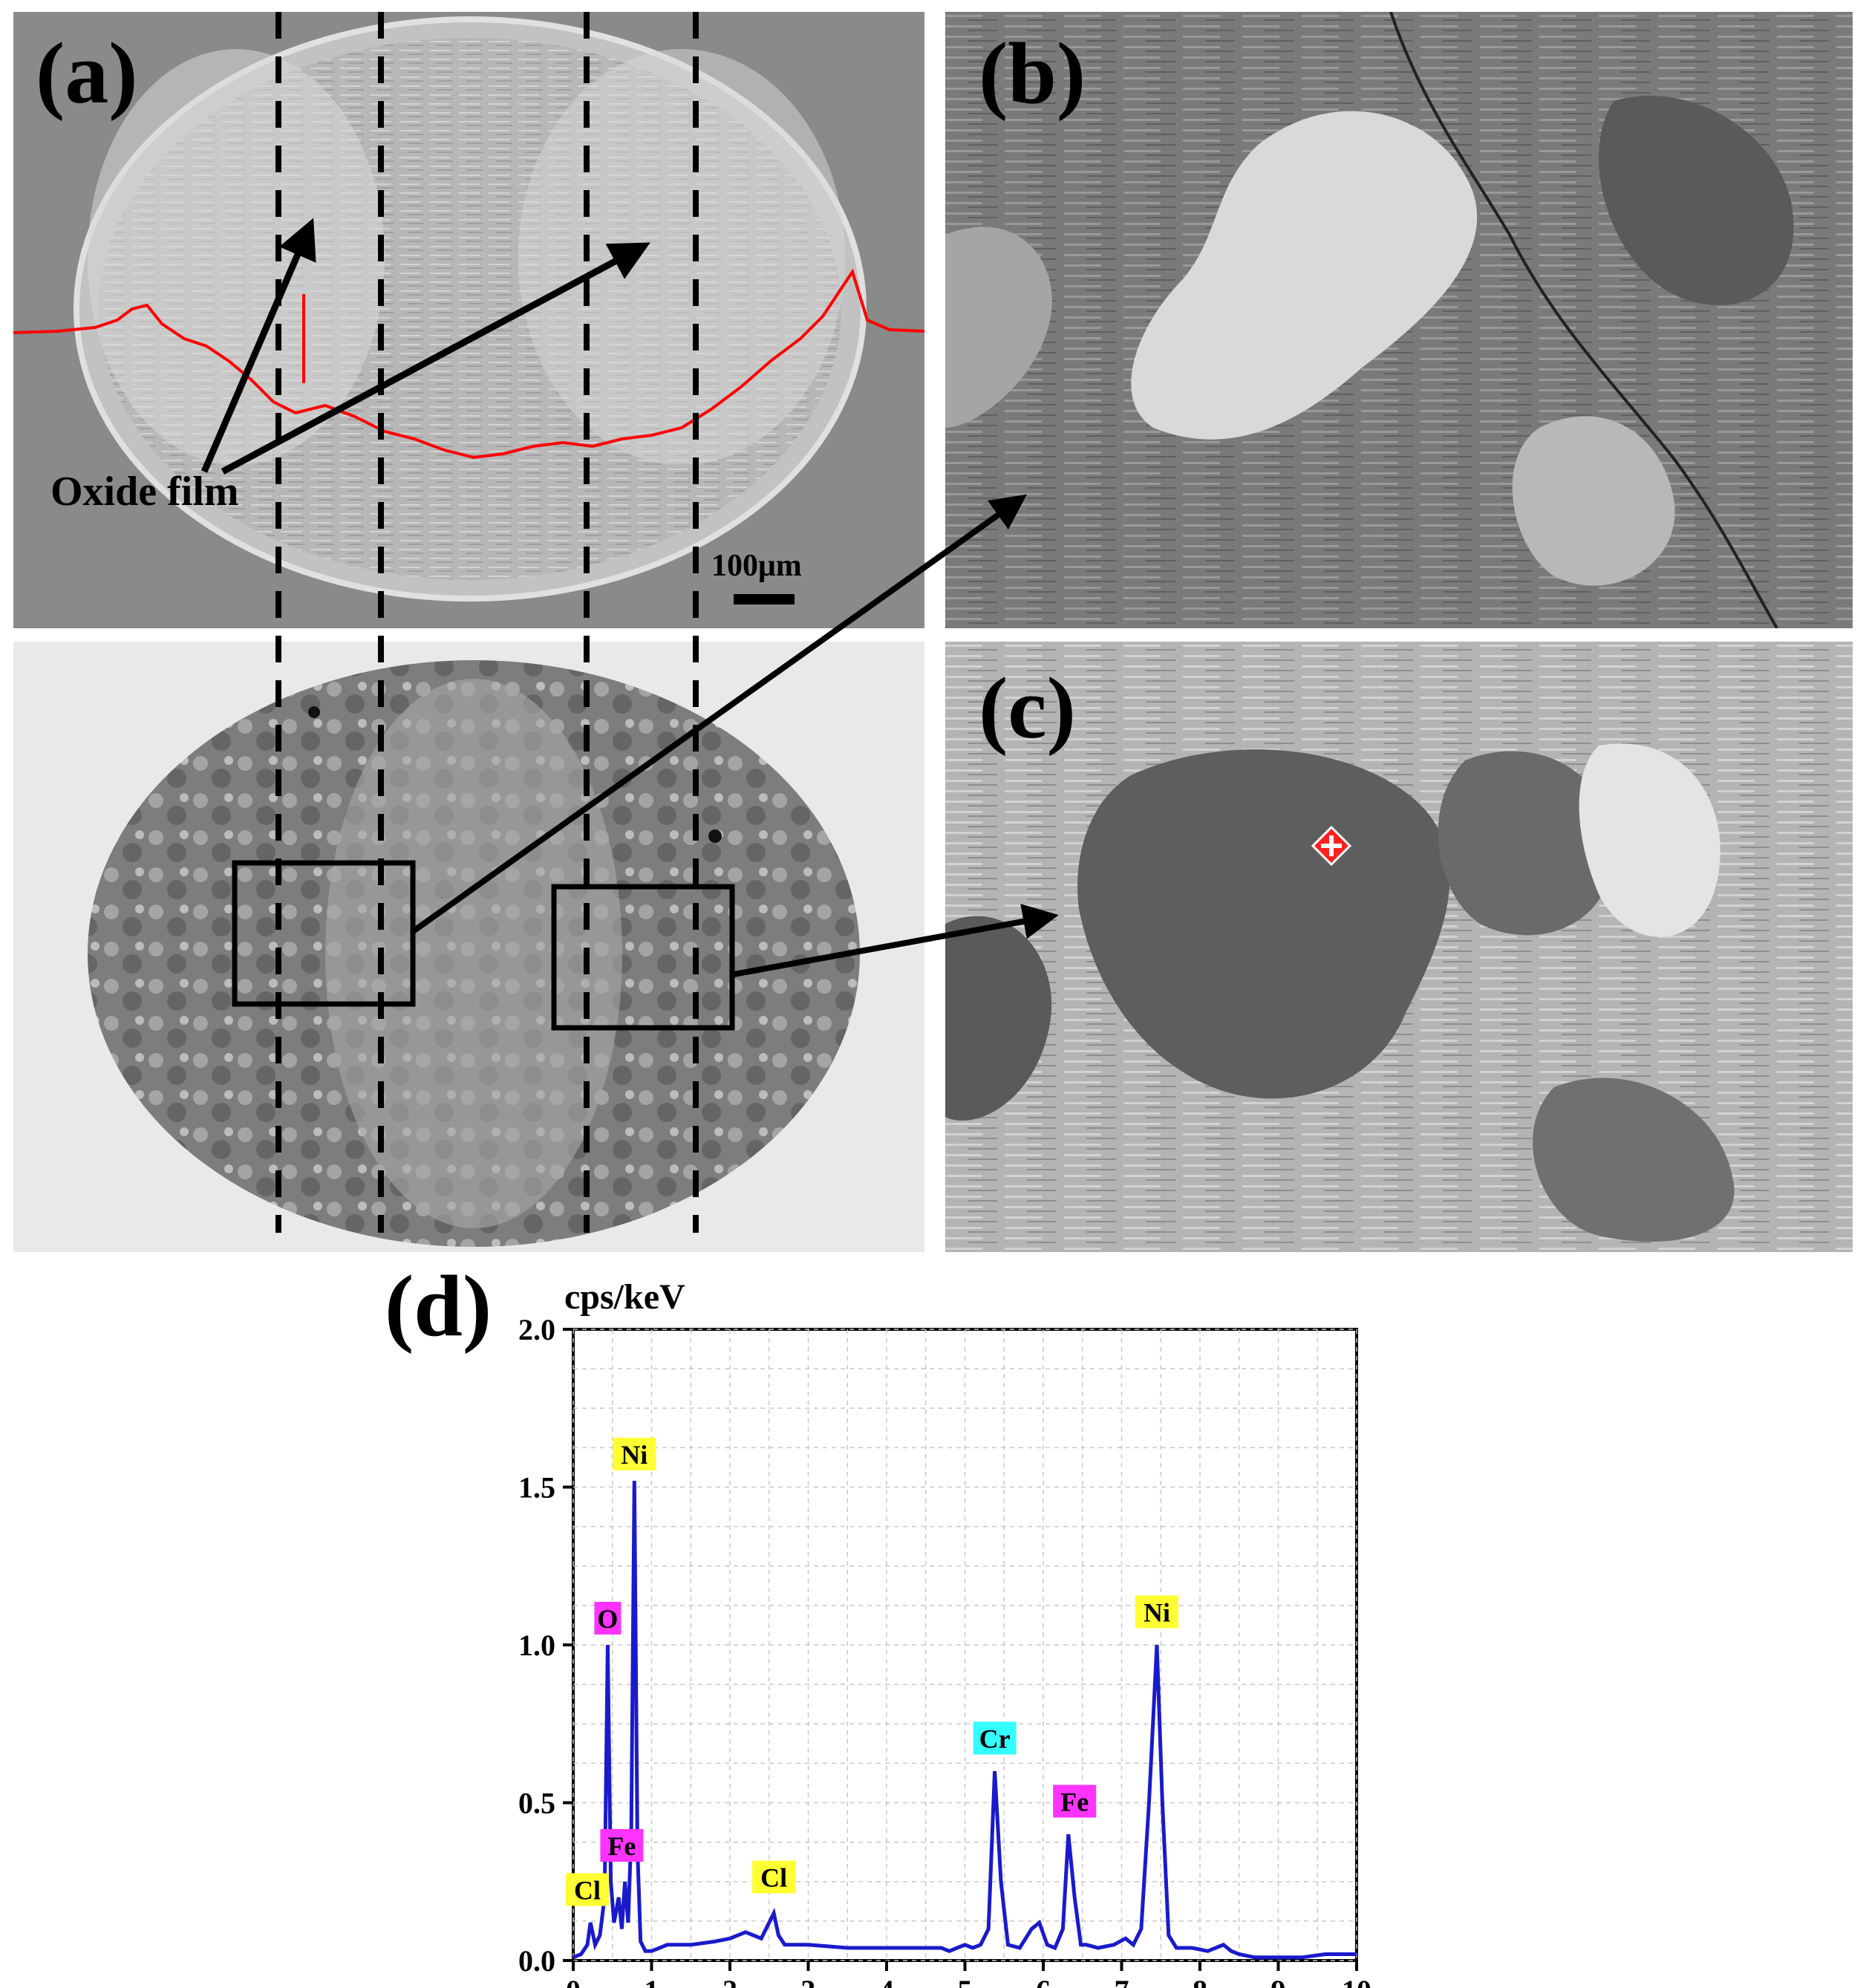 The height and width of the screenshot is (1988, 1866). I want to click on peak-label-text: O, so click(607, 1619).